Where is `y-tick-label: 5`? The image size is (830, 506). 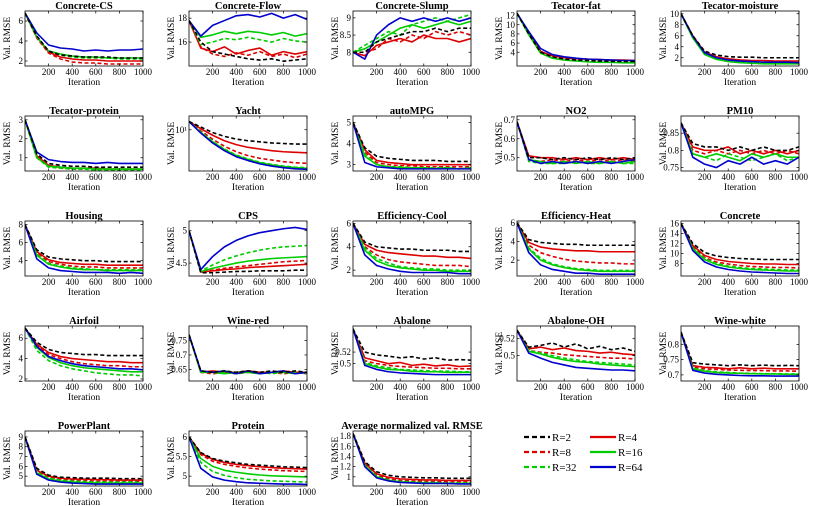
y-tick-label: 5 is located at coordinates (185, 231).